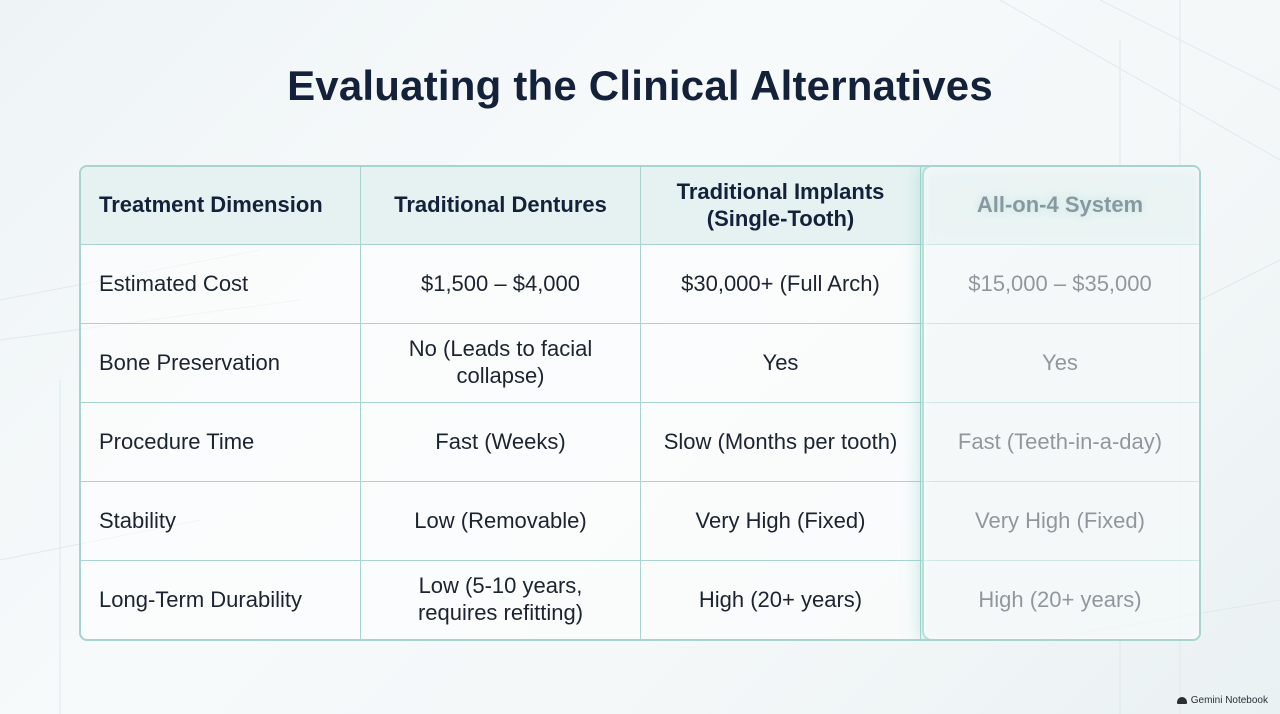 The image size is (1280, 714). Describe the element at coordinates (501, 600) in the screenshot. I see `table-cell: Low (5-10 years, requires refitting)` at that location.